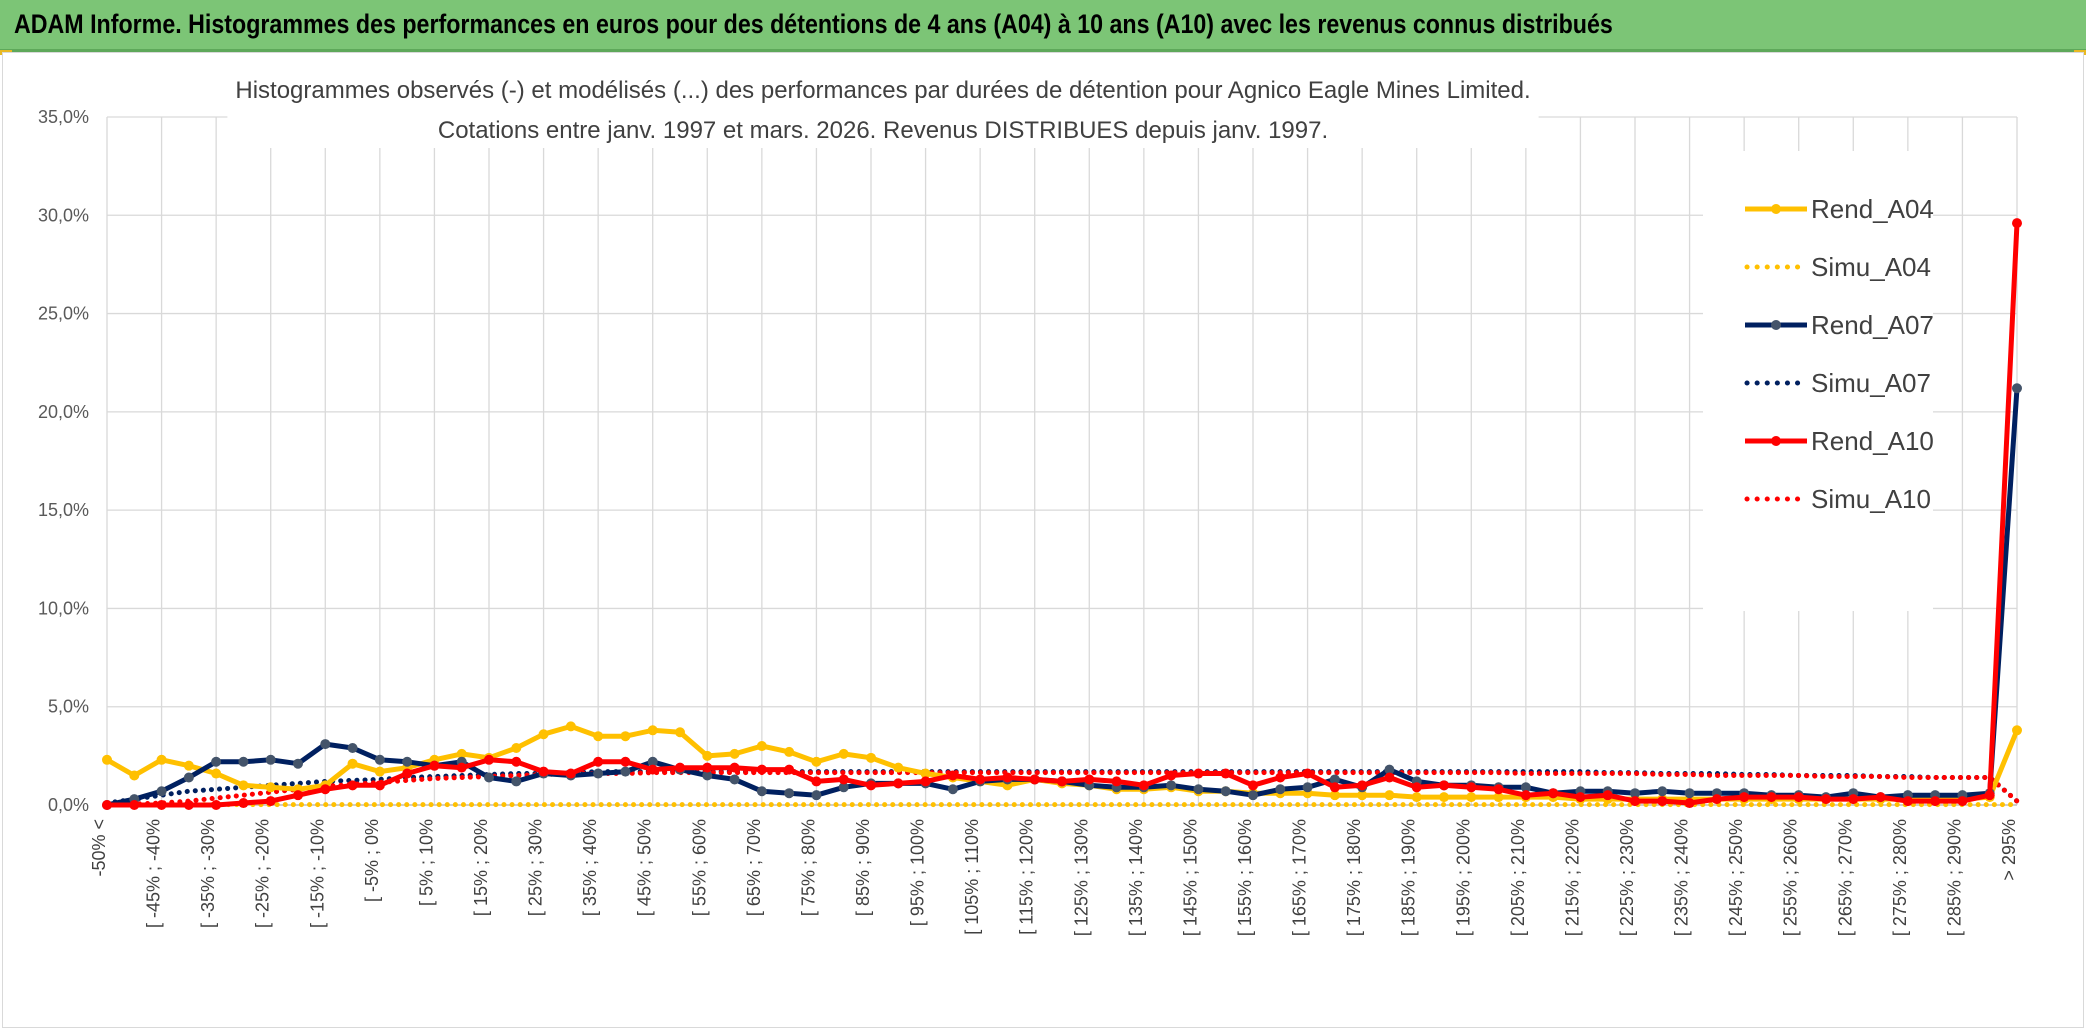  I want to click on legend-label: Simu_A04, so click(1871, 267).